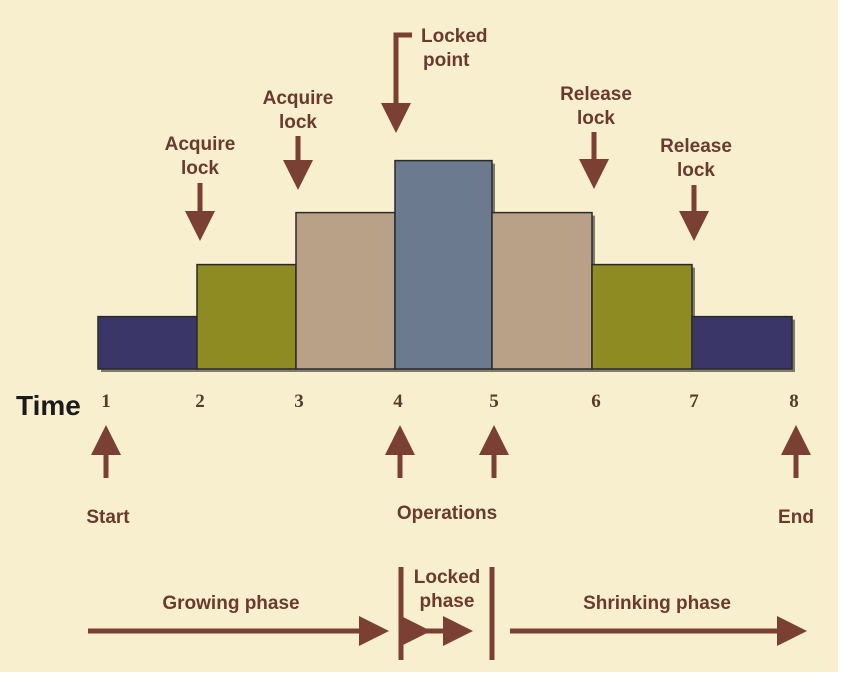 Image resolution: width=842 pixels, height=678 pixels. What do you see at coordinates (48, 405) in the screenshot?
I see `time-axis-label: Time` at bounding box center [48, 405].